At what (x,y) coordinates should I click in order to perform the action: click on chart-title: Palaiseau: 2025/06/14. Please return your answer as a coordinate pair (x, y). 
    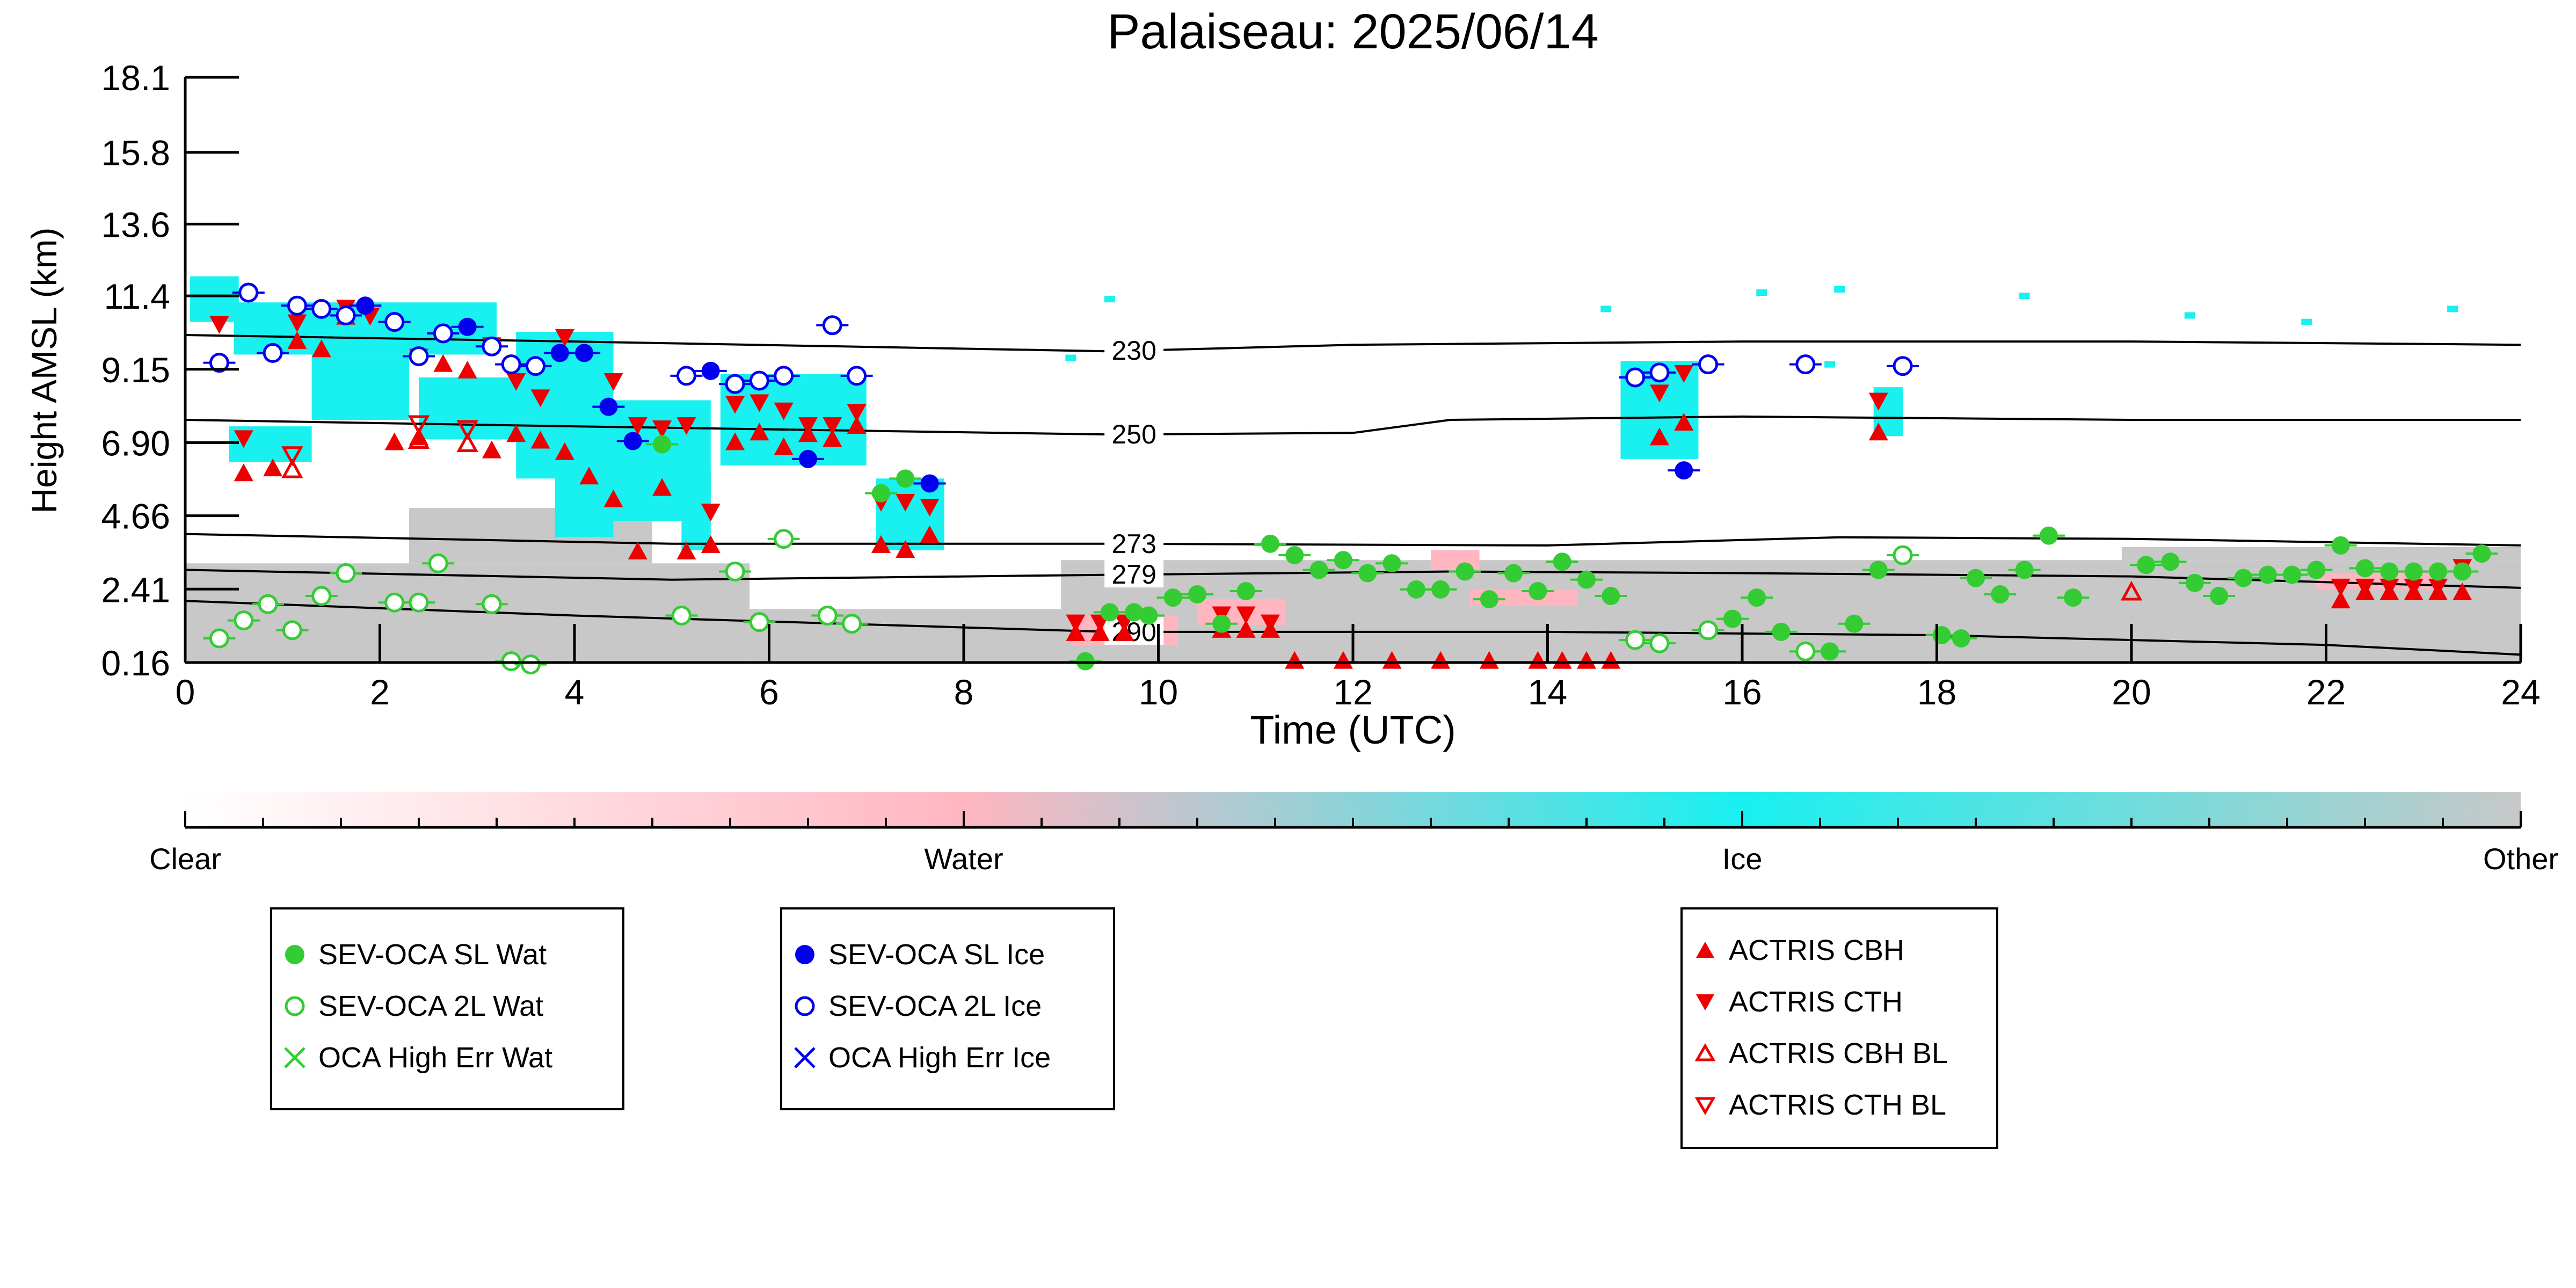
    Looking at the image, I should click on (1353, 31).